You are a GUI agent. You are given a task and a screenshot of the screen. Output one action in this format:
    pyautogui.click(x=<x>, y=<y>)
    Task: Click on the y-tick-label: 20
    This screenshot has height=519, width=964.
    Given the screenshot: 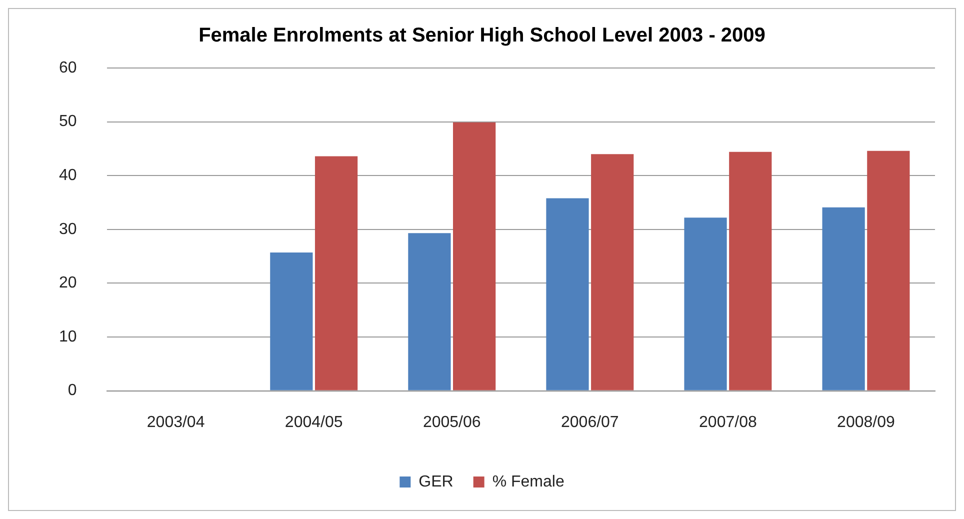 What is the action you would take?
    pyautogui.click(x=68, y=283)
    